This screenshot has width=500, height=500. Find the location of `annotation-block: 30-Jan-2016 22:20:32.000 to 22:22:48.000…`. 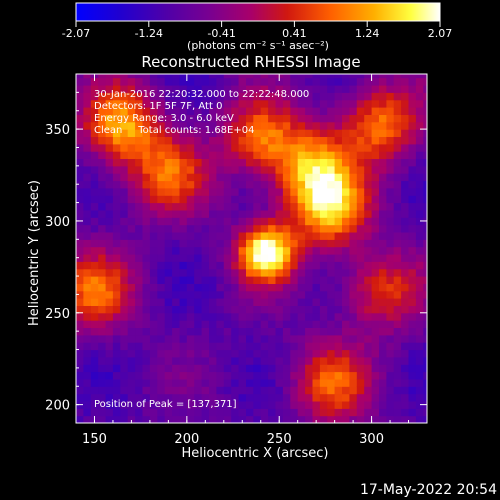

annotation-block: 30-Jan-2016 22:20:32.000 to 22:22:48.000… is located at coordinates (201, 112).